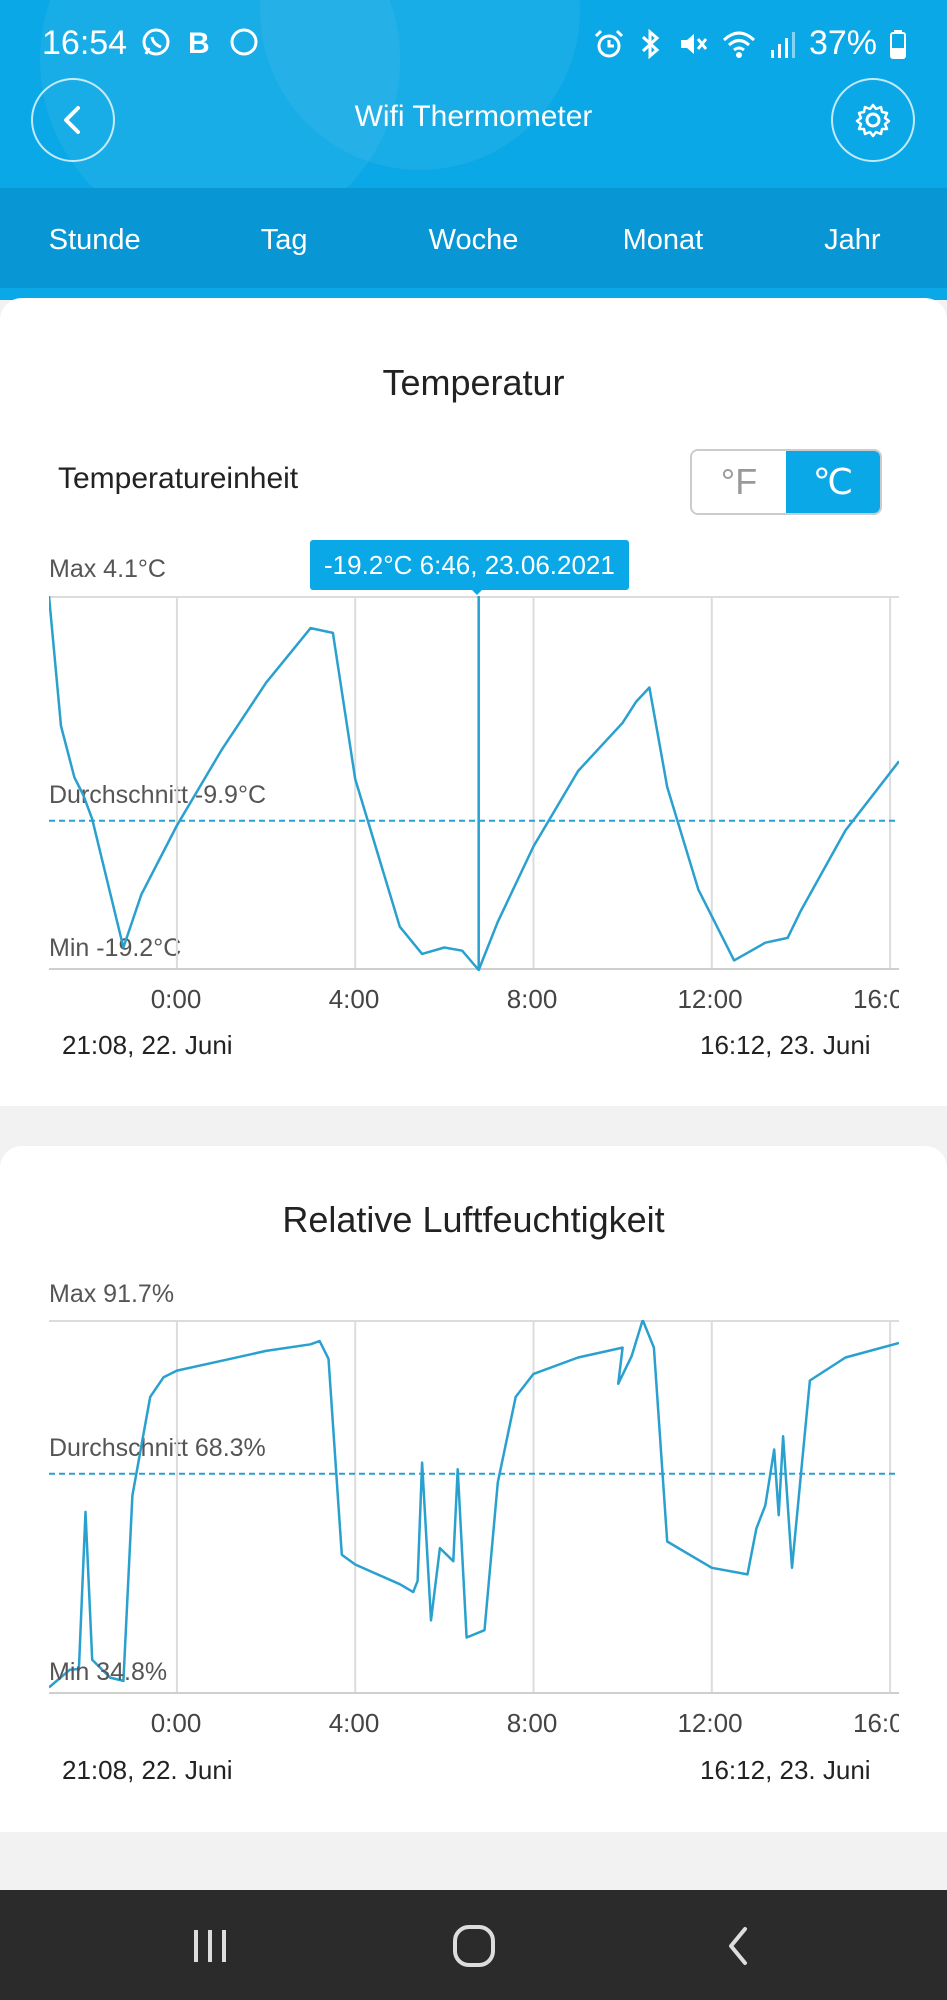  What do you see at coordinates (158, 795) in the screenshot?
I see `temperature-avg-label: Durchschnitt -9.9°C` at bounding box center [158, 795].